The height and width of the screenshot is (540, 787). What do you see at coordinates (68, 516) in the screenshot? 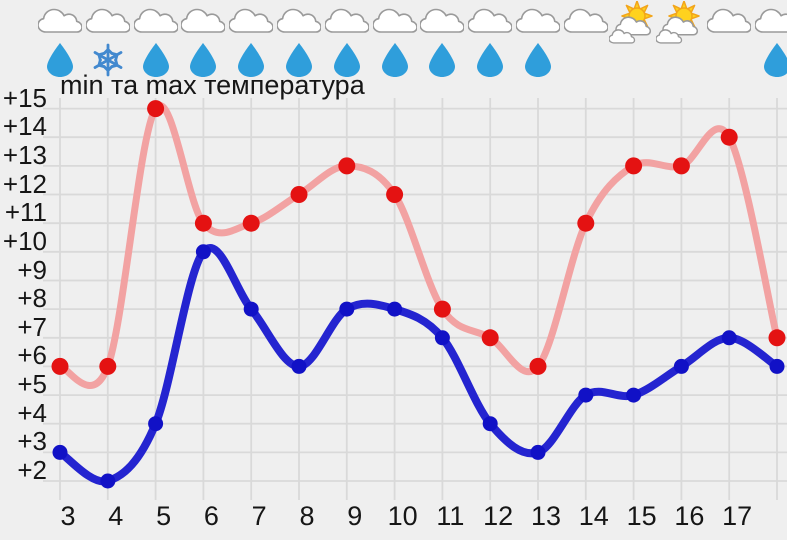
I see `x-tick-label: 3` at bounding box center [68, 516].